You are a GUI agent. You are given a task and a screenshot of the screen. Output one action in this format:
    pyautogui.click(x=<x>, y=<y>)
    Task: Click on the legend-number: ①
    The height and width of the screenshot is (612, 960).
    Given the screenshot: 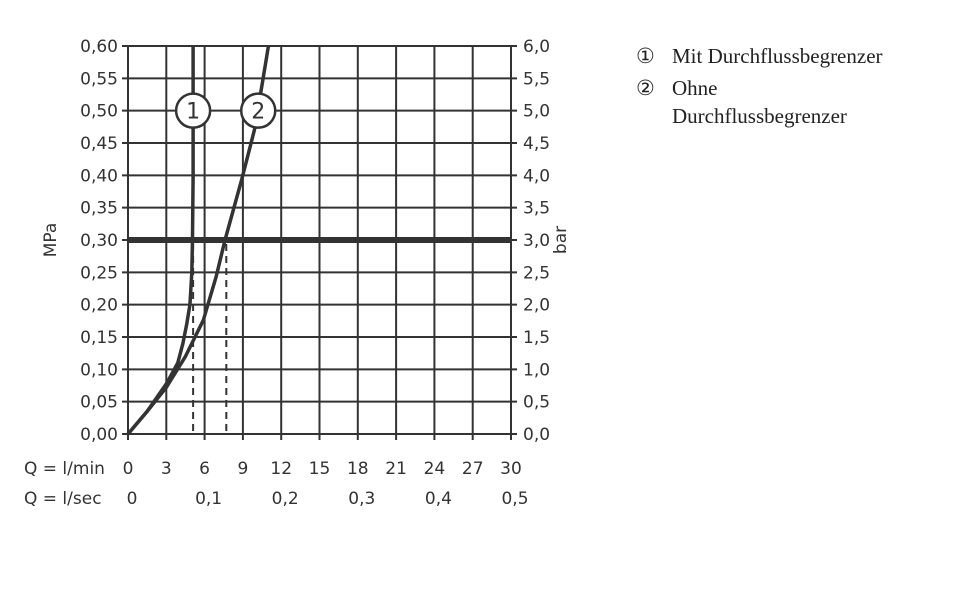 What is the action you would take?
    pyautogui.click(x=645, y=56)
    